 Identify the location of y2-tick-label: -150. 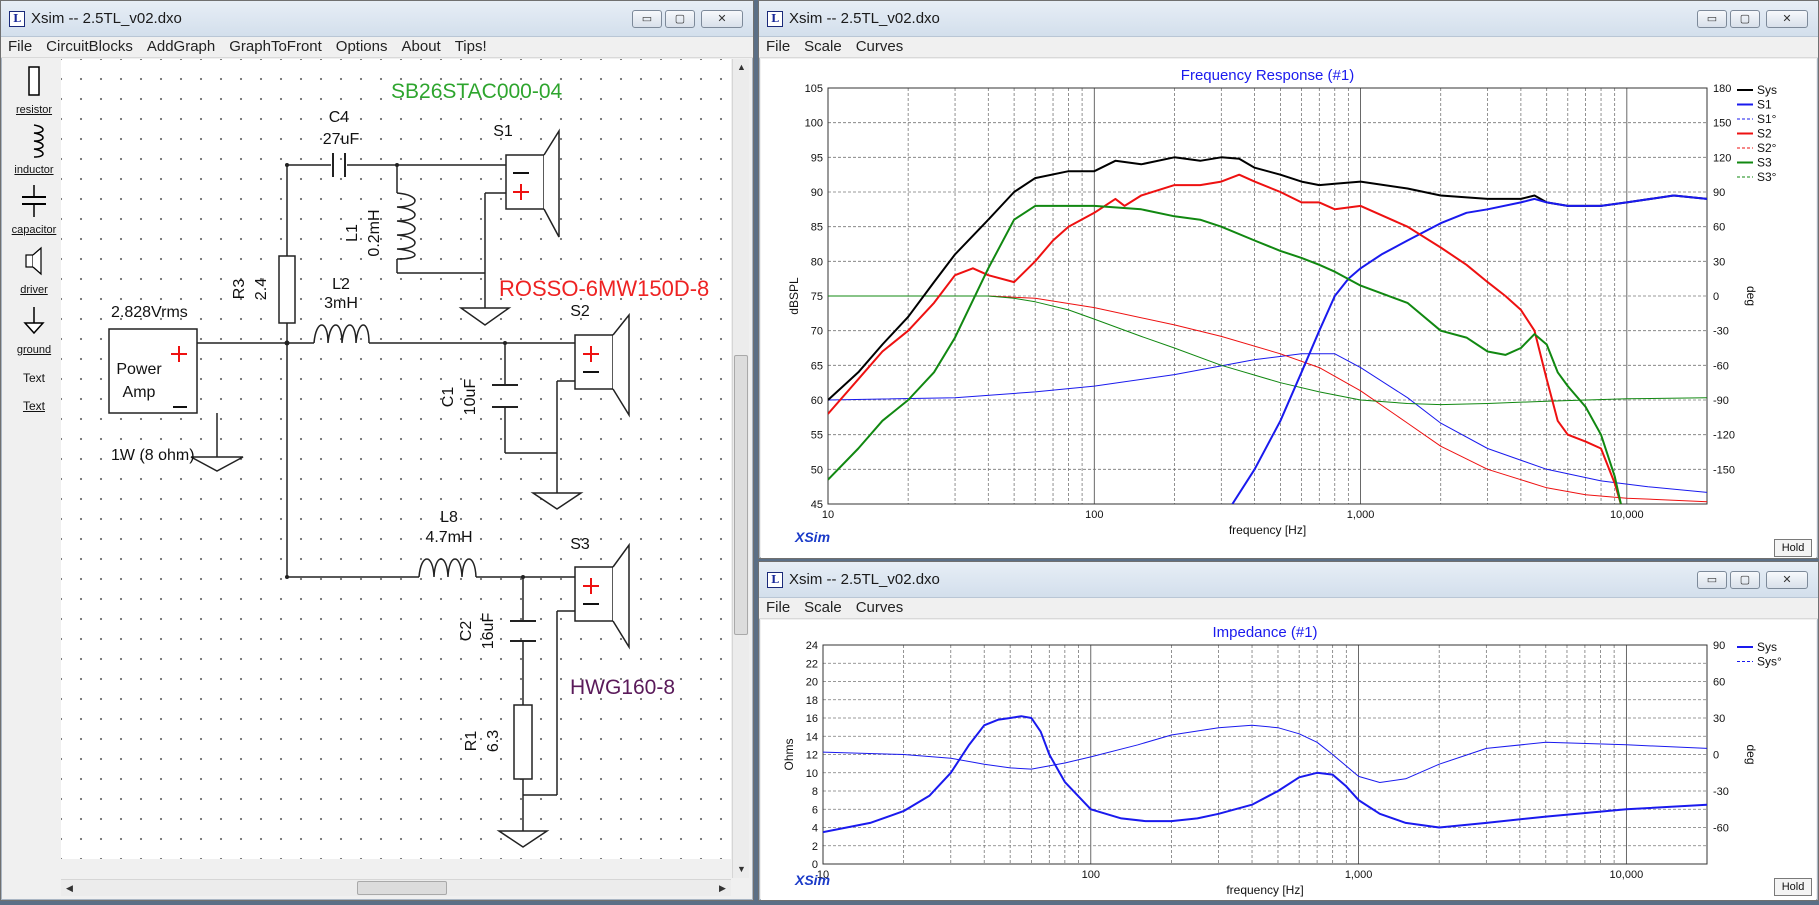
(1724, 470).